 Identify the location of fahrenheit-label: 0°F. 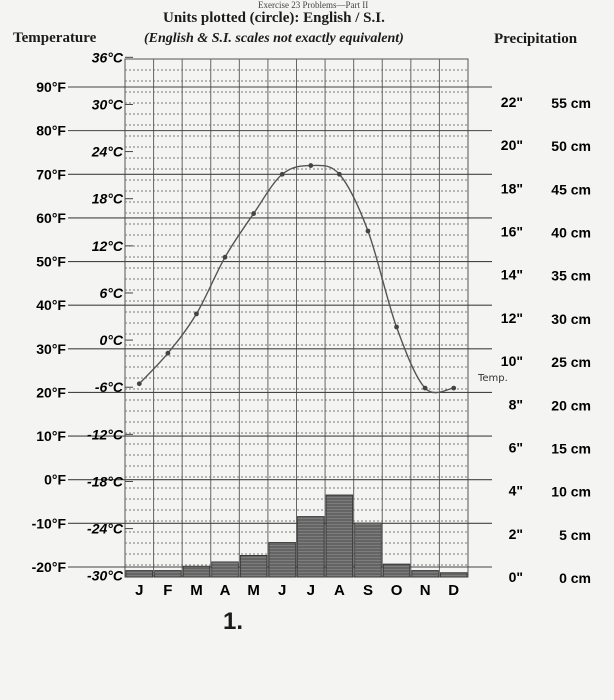
(55, 480).